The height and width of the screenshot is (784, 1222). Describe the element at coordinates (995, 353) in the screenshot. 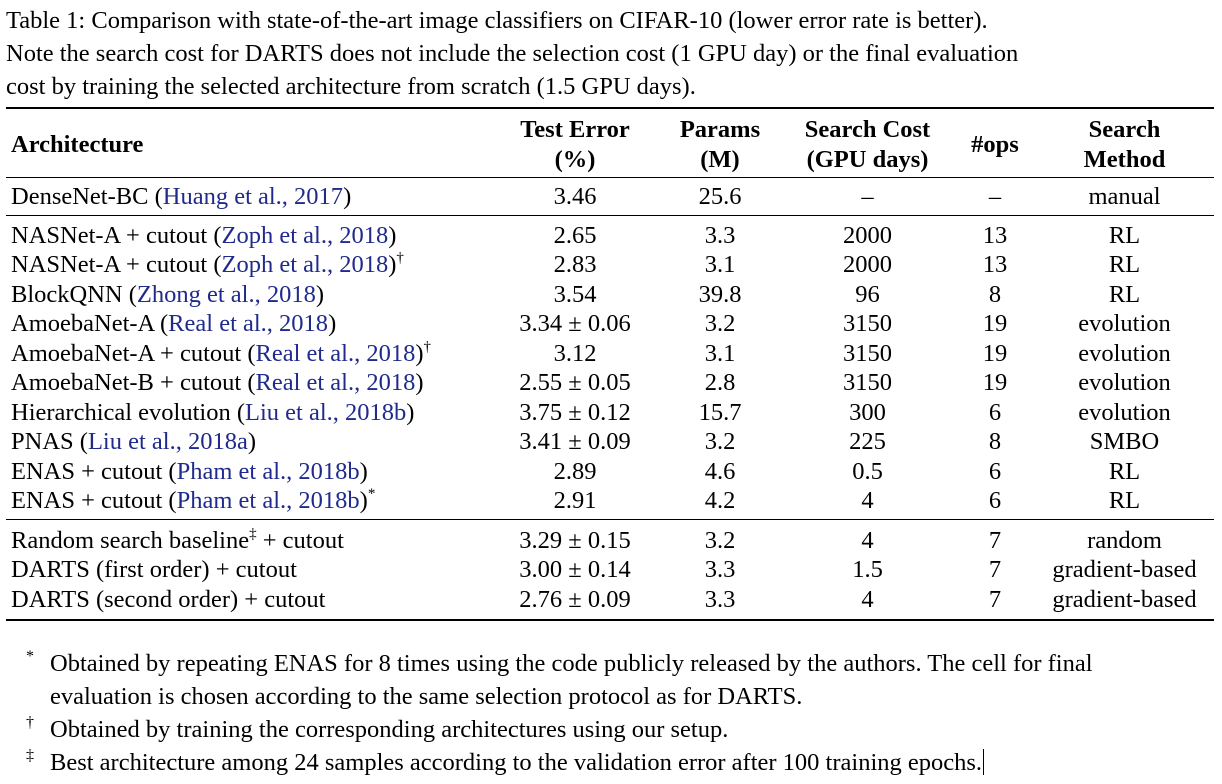

I see `cell-ops: 19` at that location.